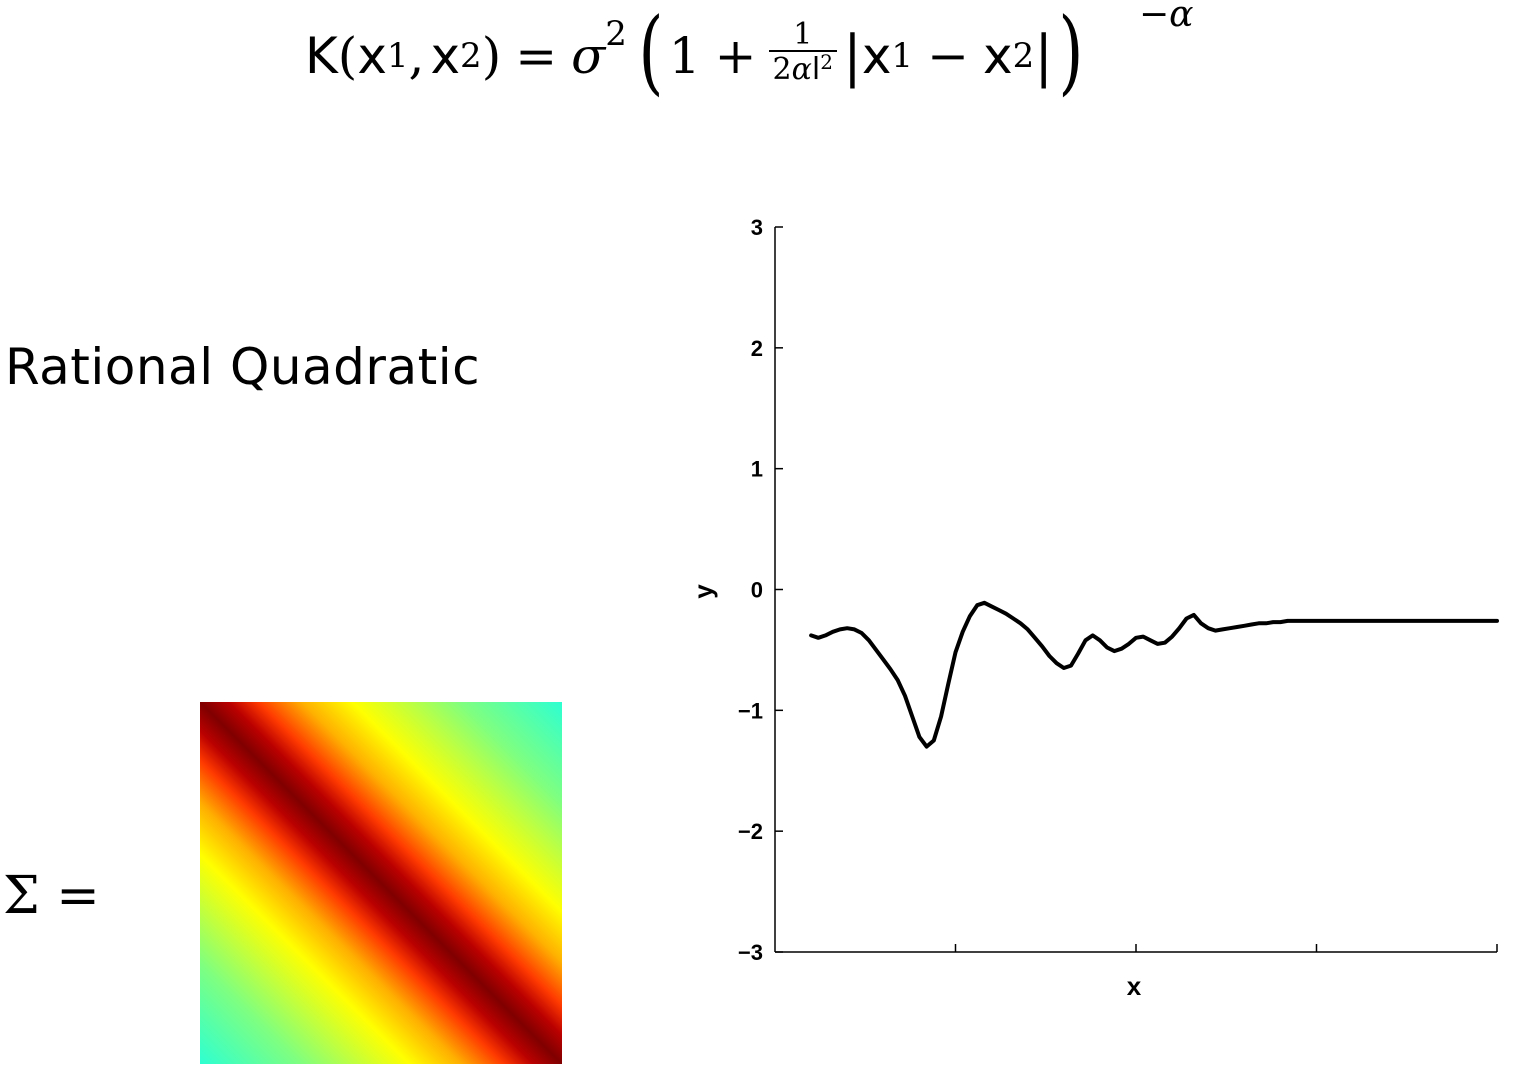 The width and height of the screenshot is (1527, 1080). What do you see at coordinates (416, 56) in the screenshot?
I see `formula-comma: ,` at bounding box center [416, 56].